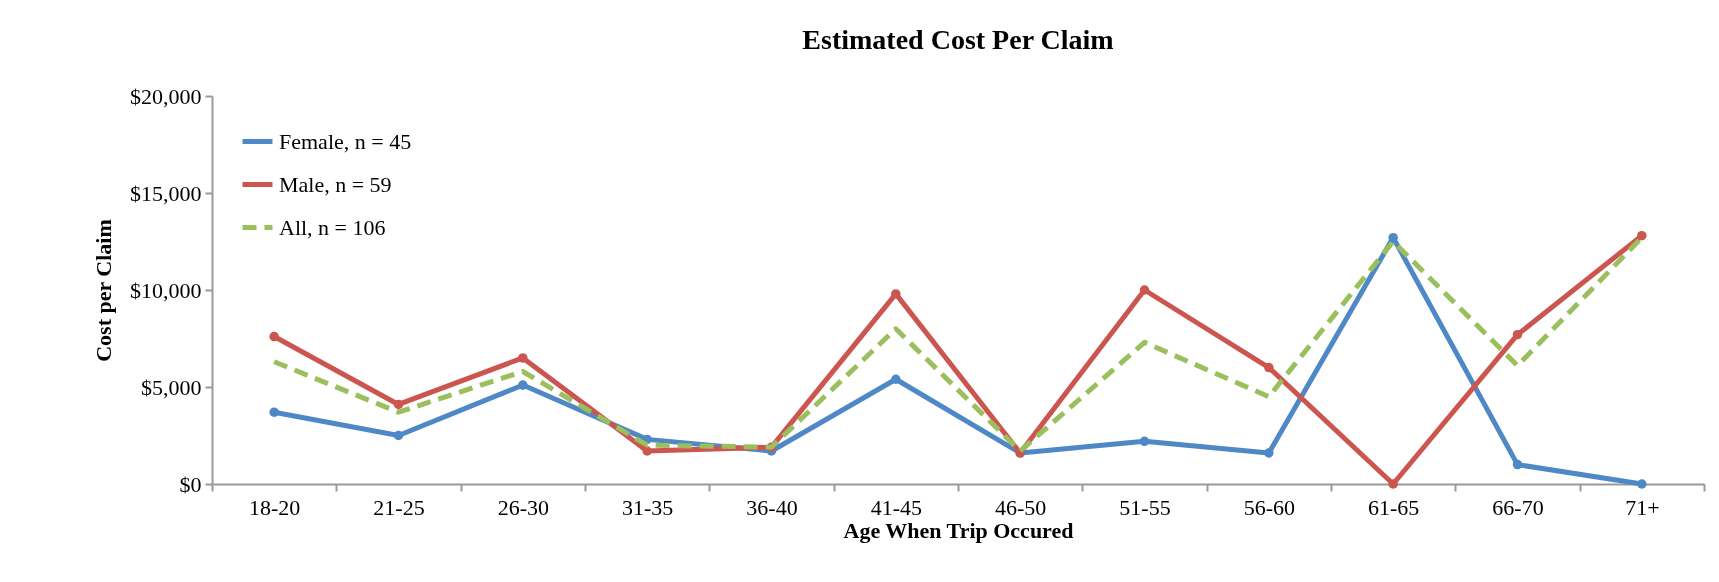 The height and width of the screenshot is (582, 1719). What do you see at coordinates (958, 530) in the screenshot?
I see `x-axis-title: Age When Trip Occured` at bounding box center [958, 530].